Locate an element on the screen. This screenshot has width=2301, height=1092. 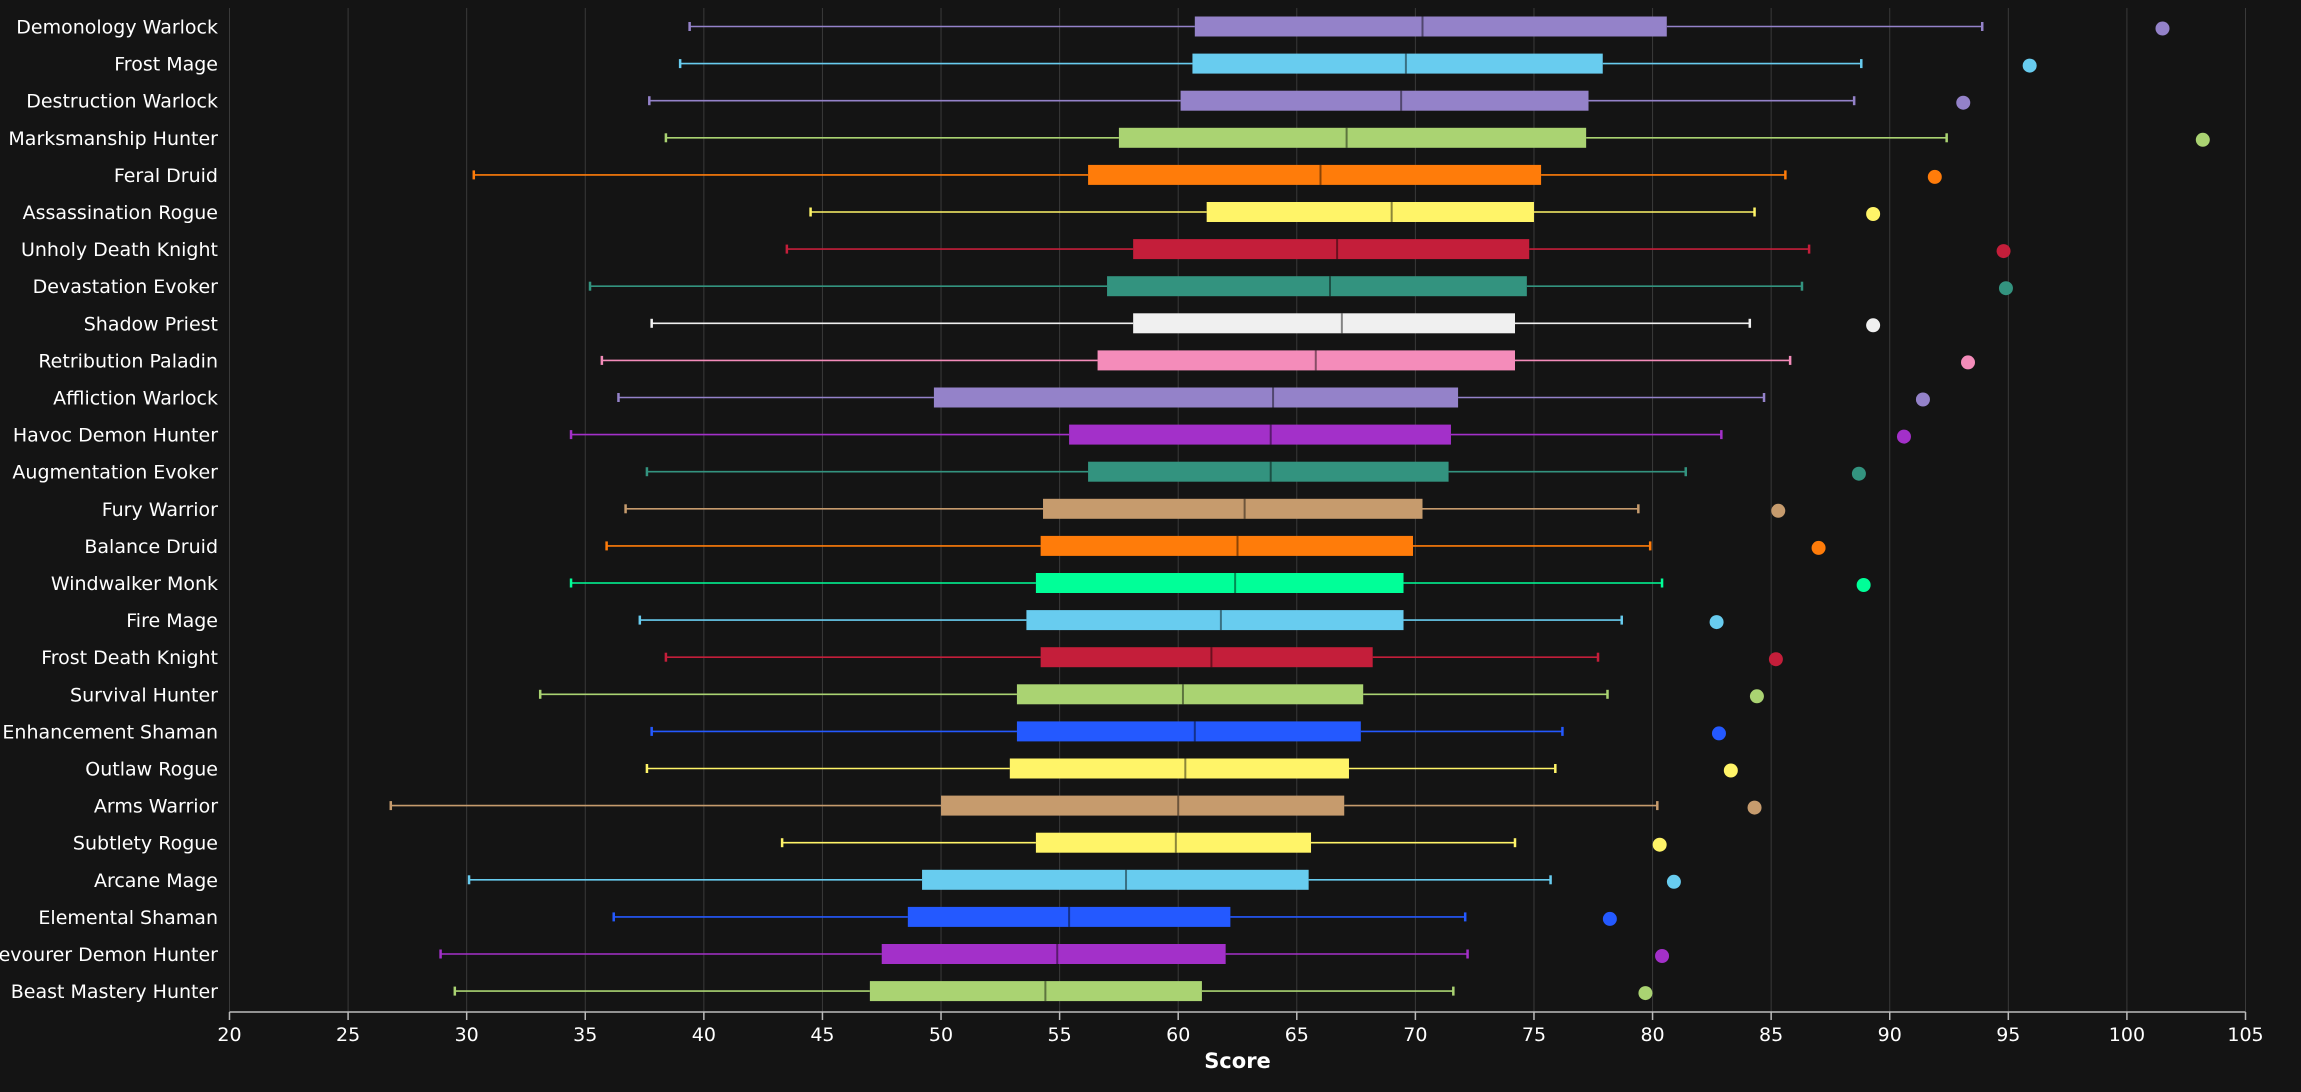
x-tick-label: 60 is located at coordinates (1178, 1035).